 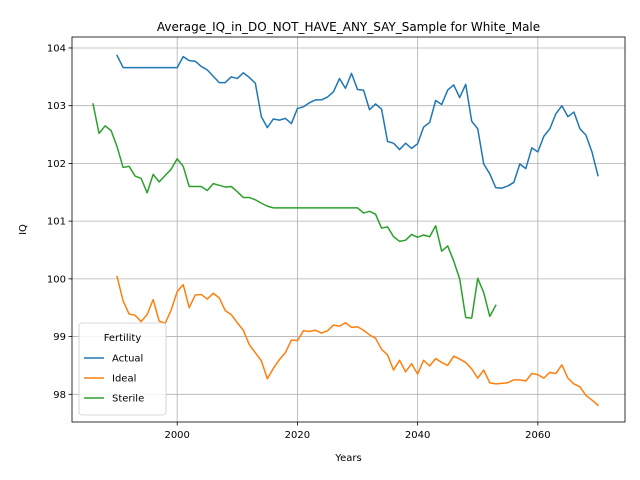 What do you see at coordinates (59, 395) in the screenshot?
I see `y-tick-label: 98` at bounding box center [59, 395].